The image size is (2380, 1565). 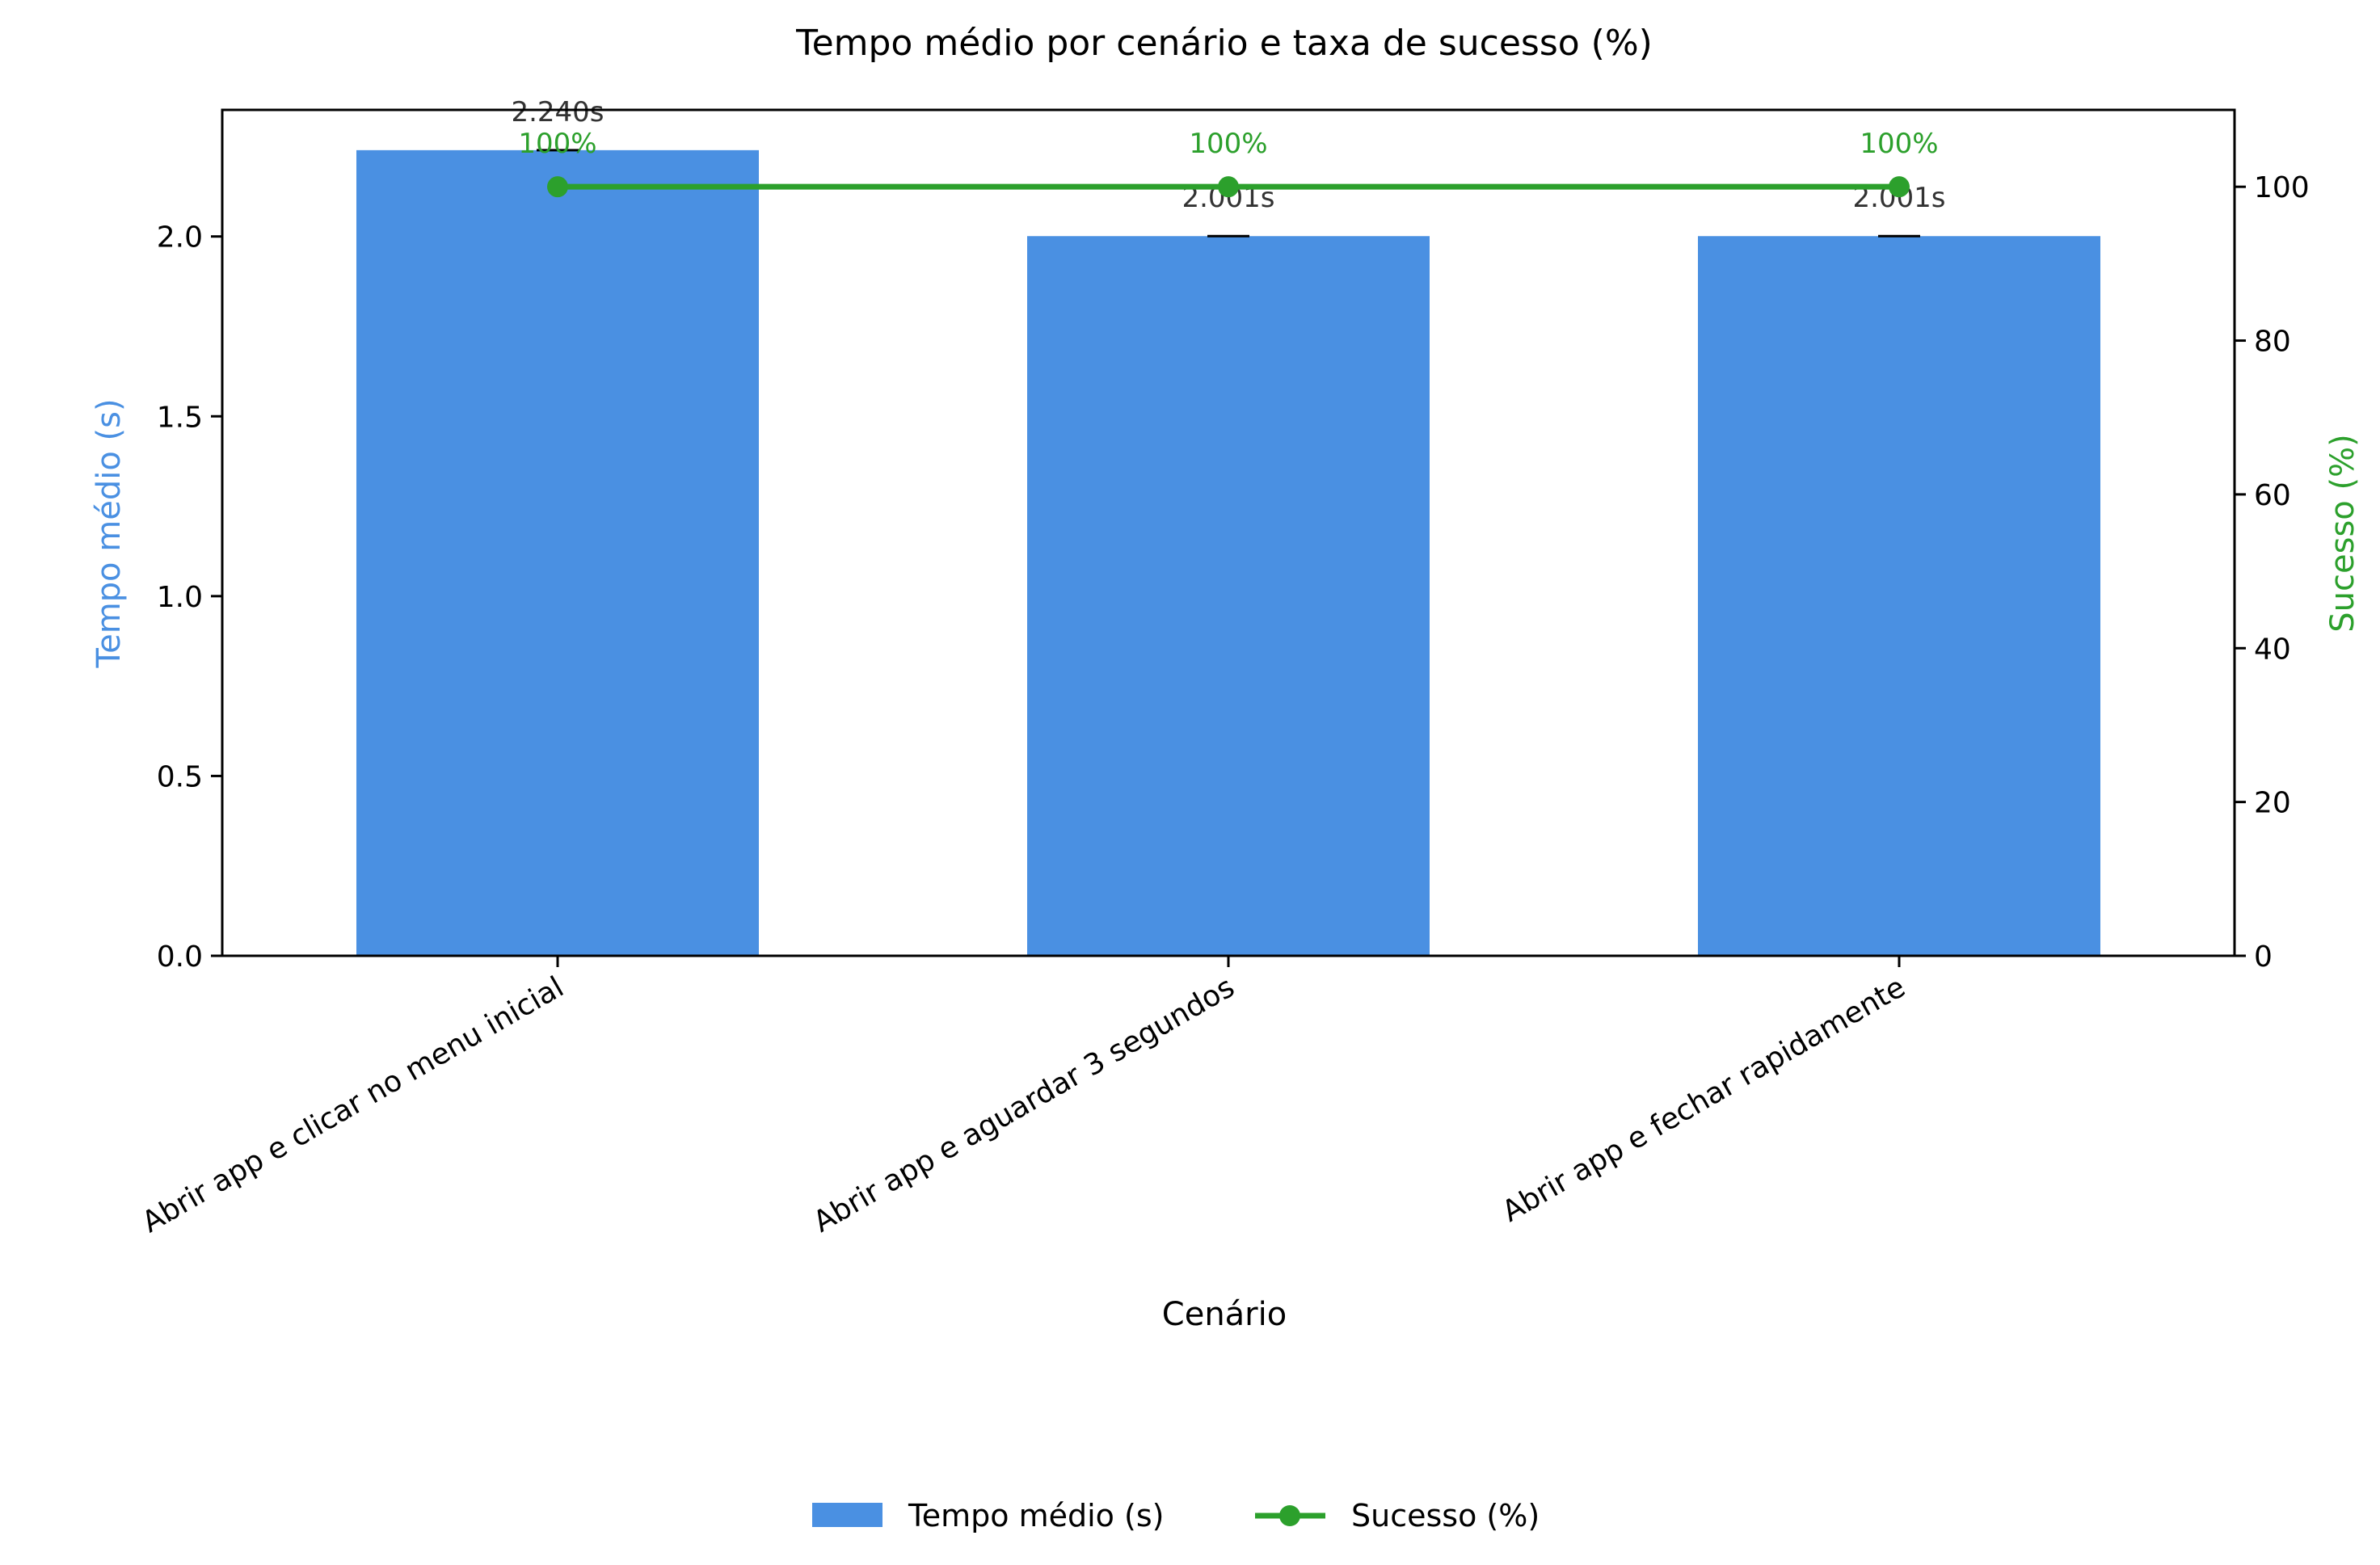 What do you see at coordinates (1176, 1516) in the screenshot?
I see `legend: Tempo médio (s) Sucesso (%)` at bounding box center [1176, 1516].